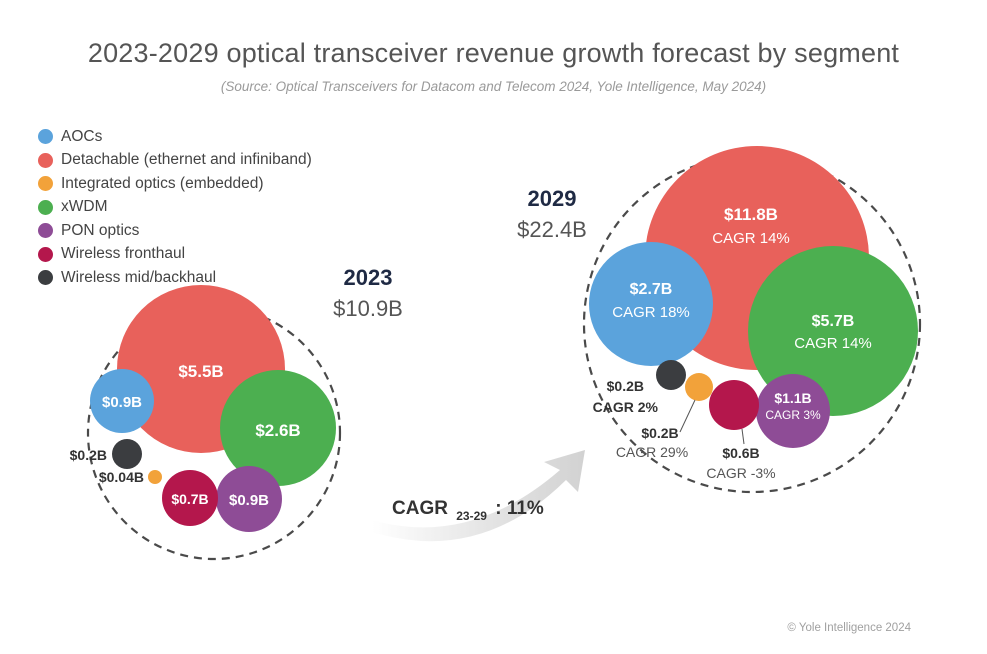 This screenshot has height=654, width=987. I want to click on bubble-2029-pon, so click(793, 411).